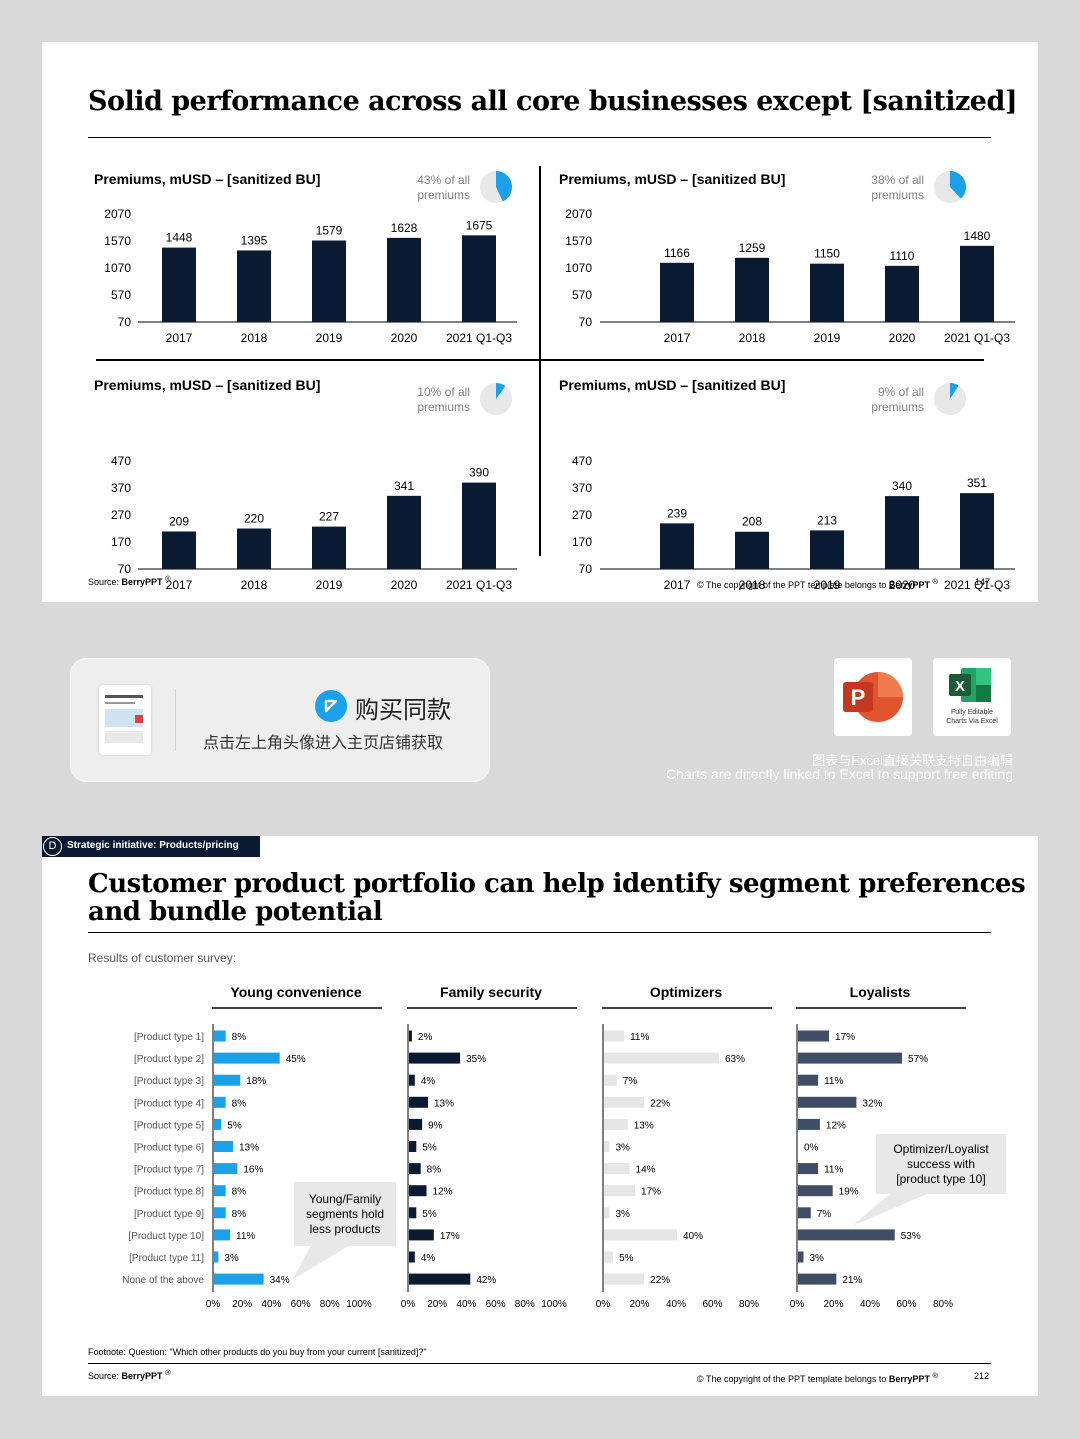 The height and width of the screenshot is (1439, 1080). Describe the element at coordinates (254, 519) in the screenshot. I see `bar-value-label: 220` at that location.